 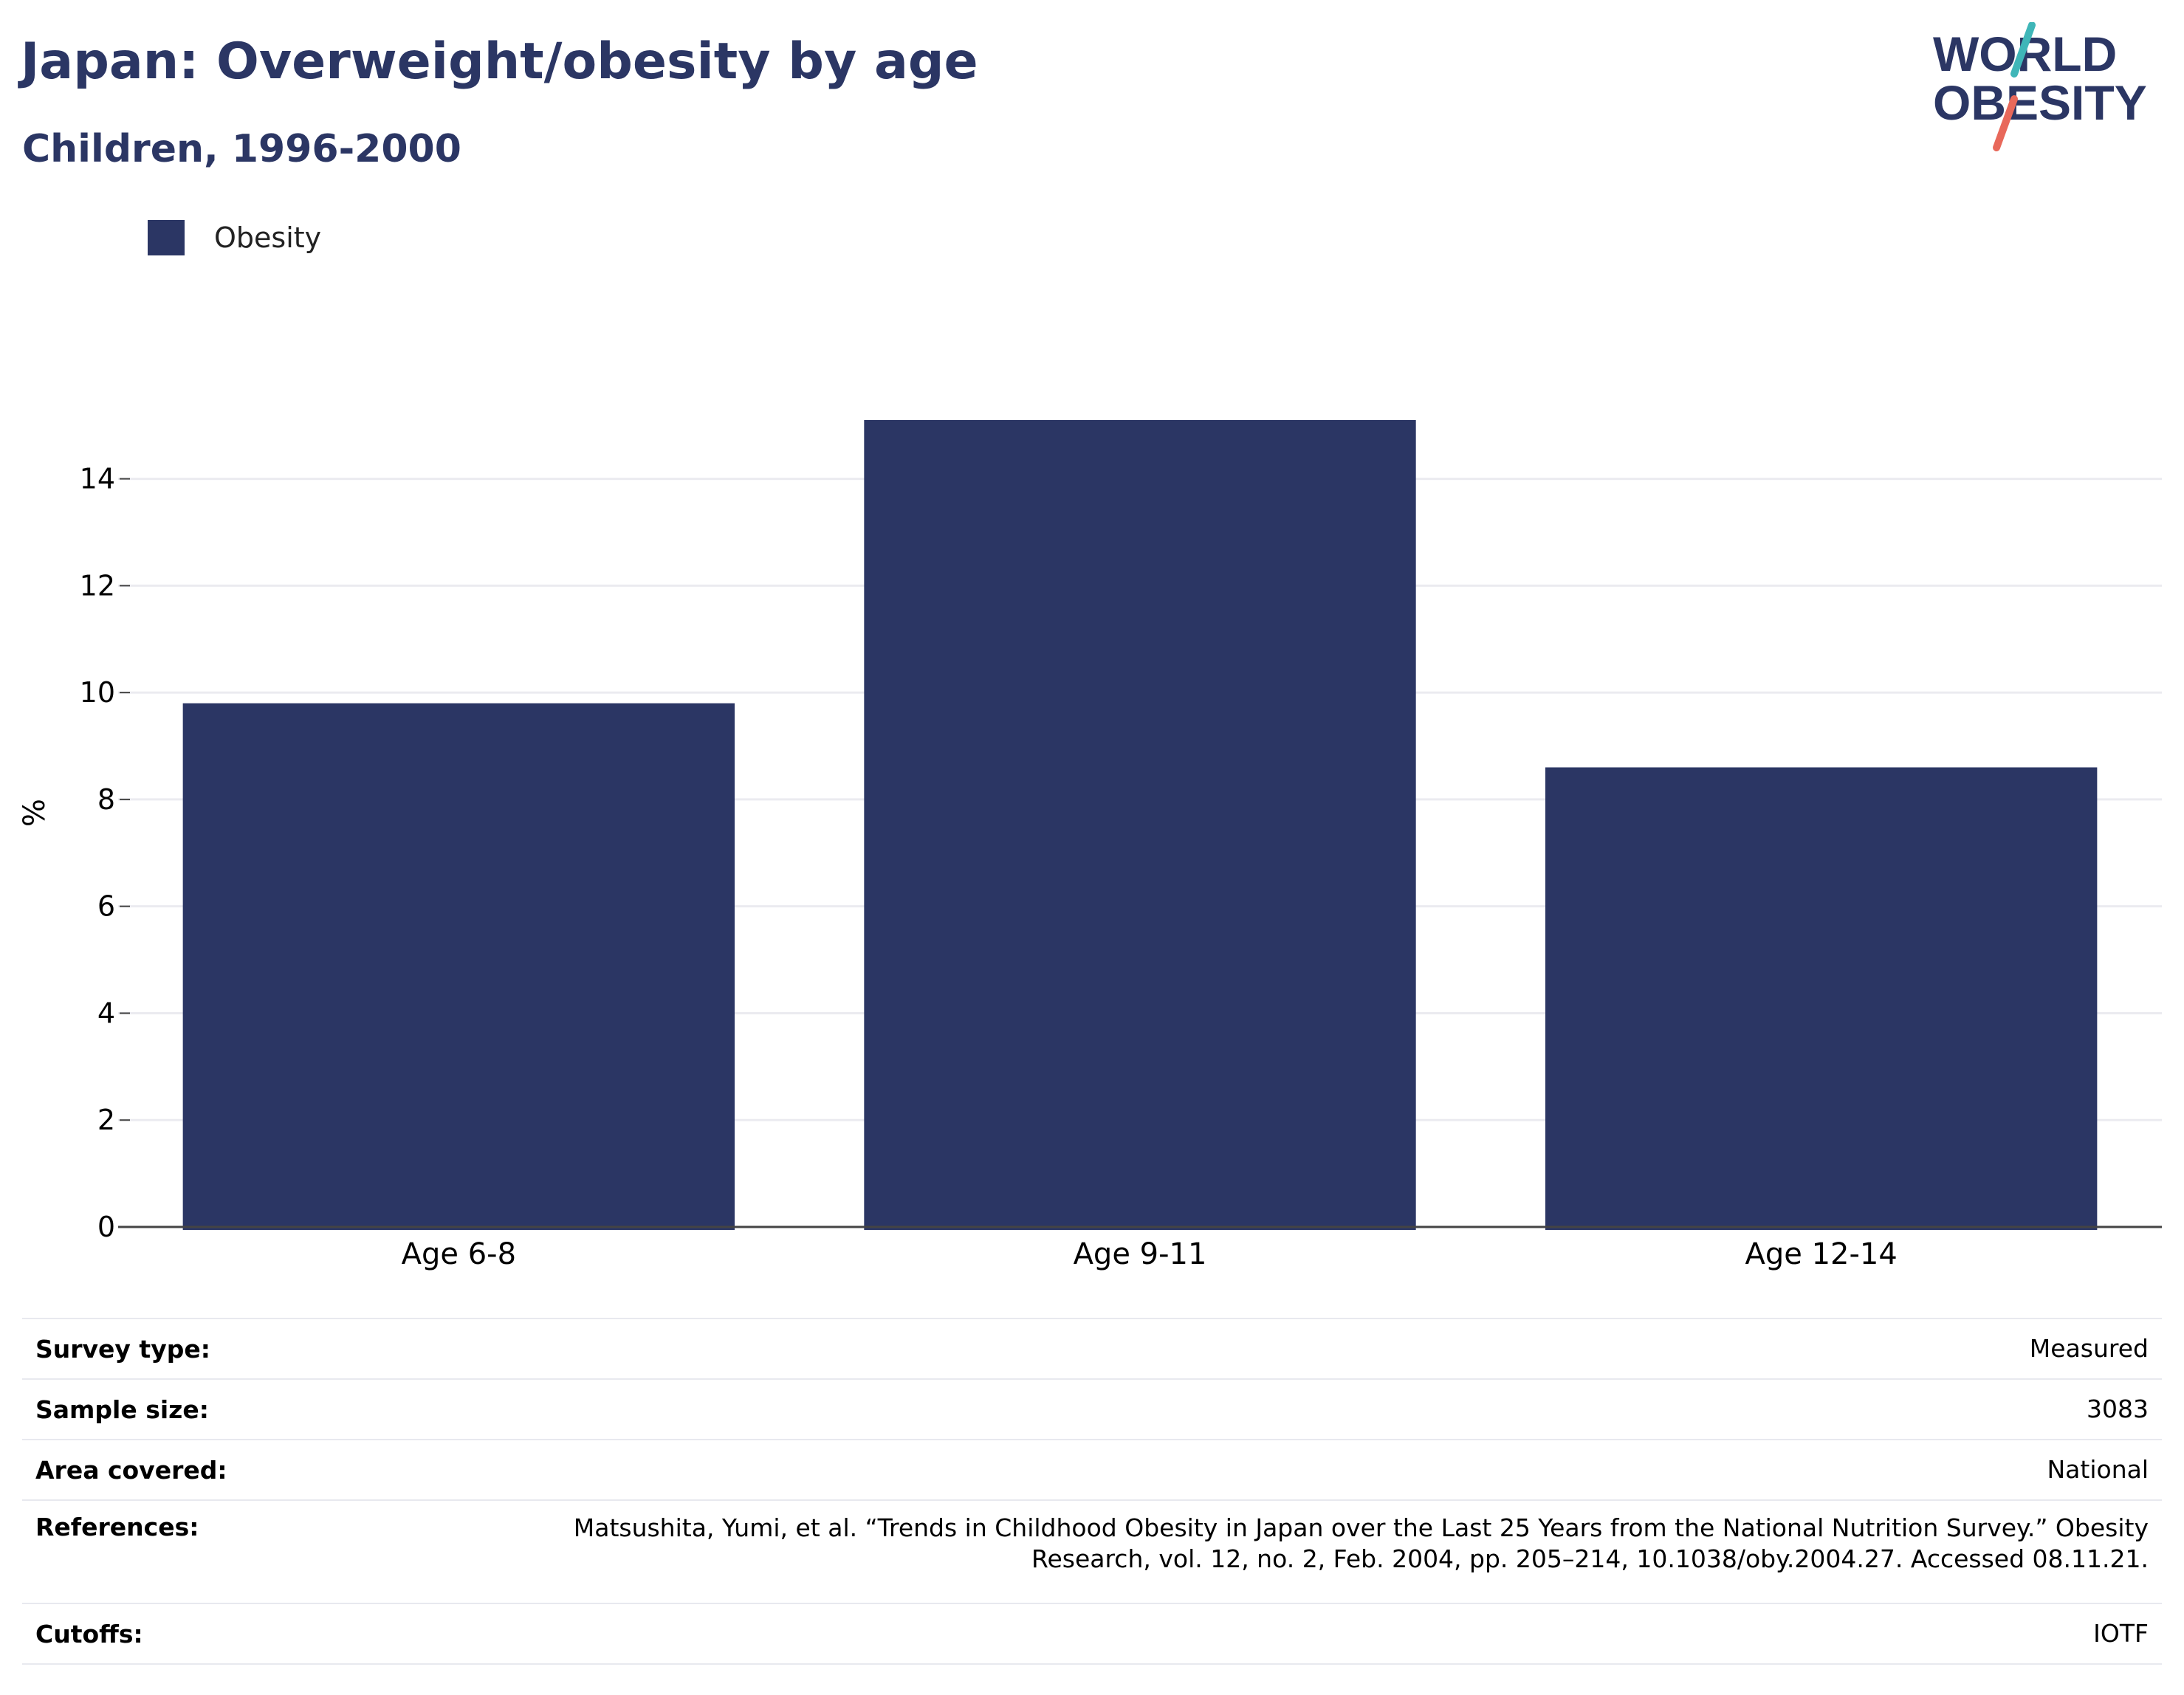 I want to click on logo-slash-top, so click(x=2023, y=50).